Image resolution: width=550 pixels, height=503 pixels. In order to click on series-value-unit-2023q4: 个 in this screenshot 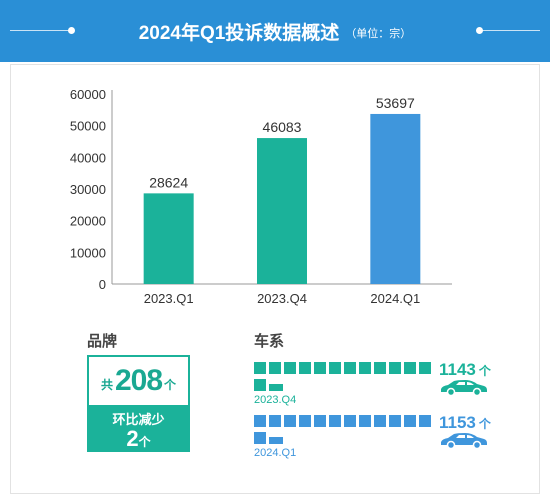, I will do `click(484, 371)`.